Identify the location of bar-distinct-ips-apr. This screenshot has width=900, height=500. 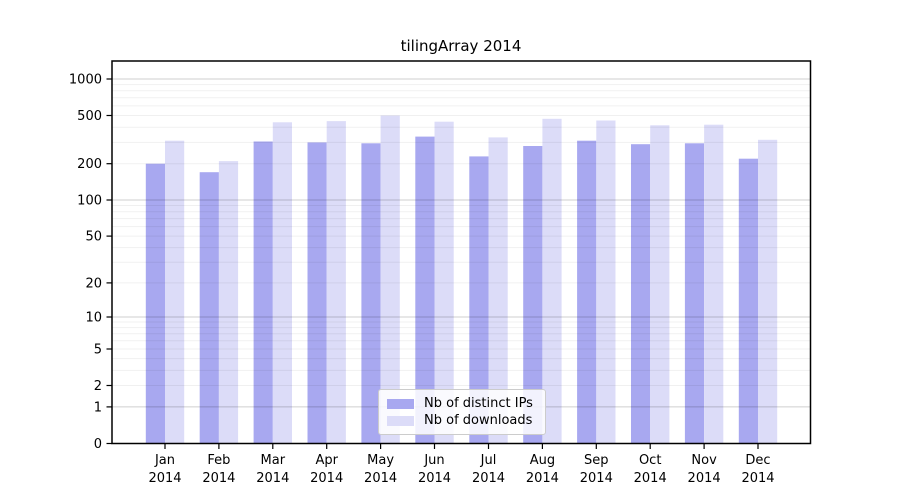
(317, 293).